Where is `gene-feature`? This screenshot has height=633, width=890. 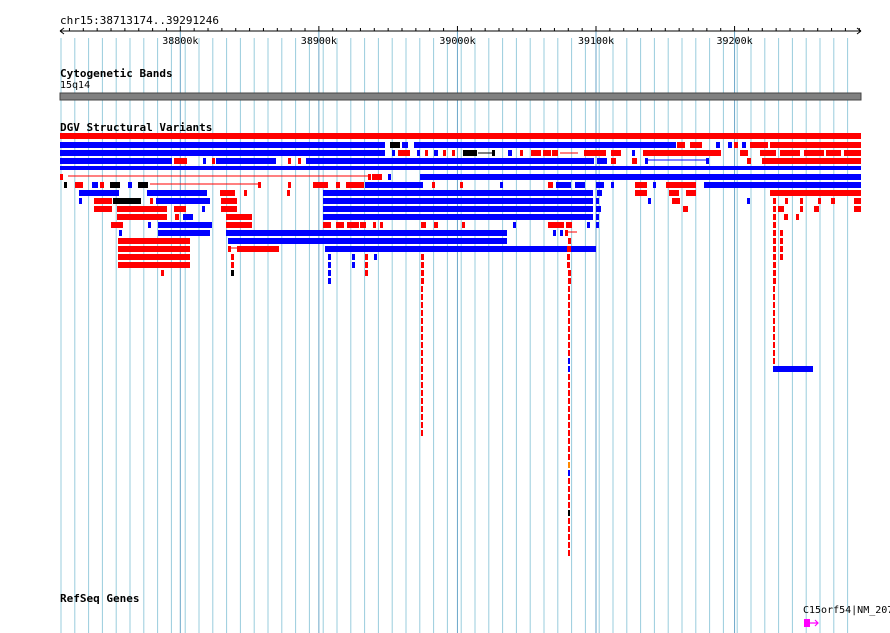 gene-feature is located at coordinates (812, 623).